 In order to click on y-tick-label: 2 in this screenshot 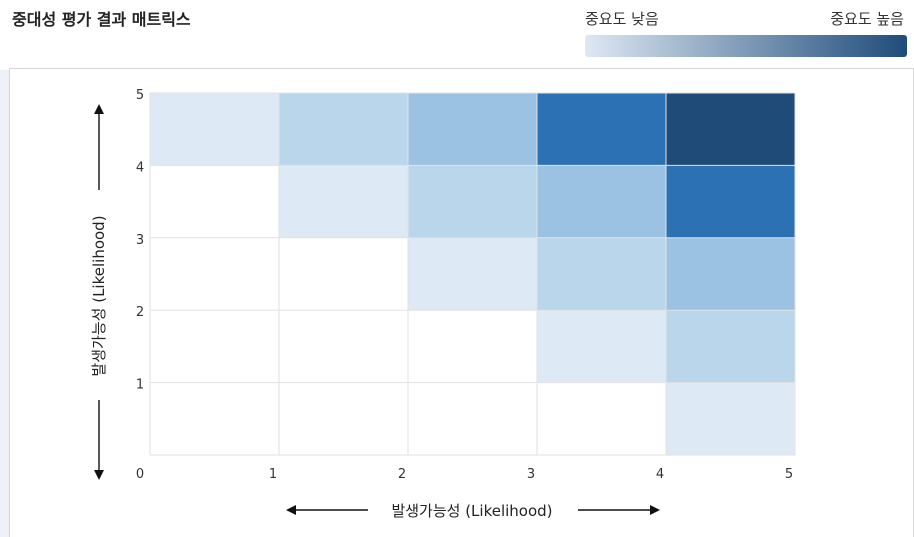, I will do `click(140, 312)`.